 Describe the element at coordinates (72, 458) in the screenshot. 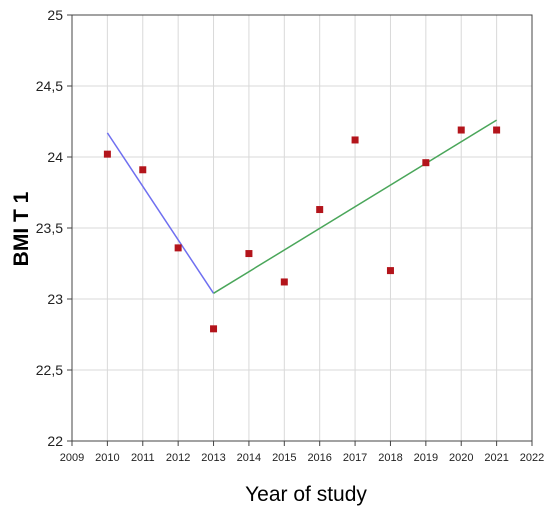

I see `x-tick-label: 2009` at that location.